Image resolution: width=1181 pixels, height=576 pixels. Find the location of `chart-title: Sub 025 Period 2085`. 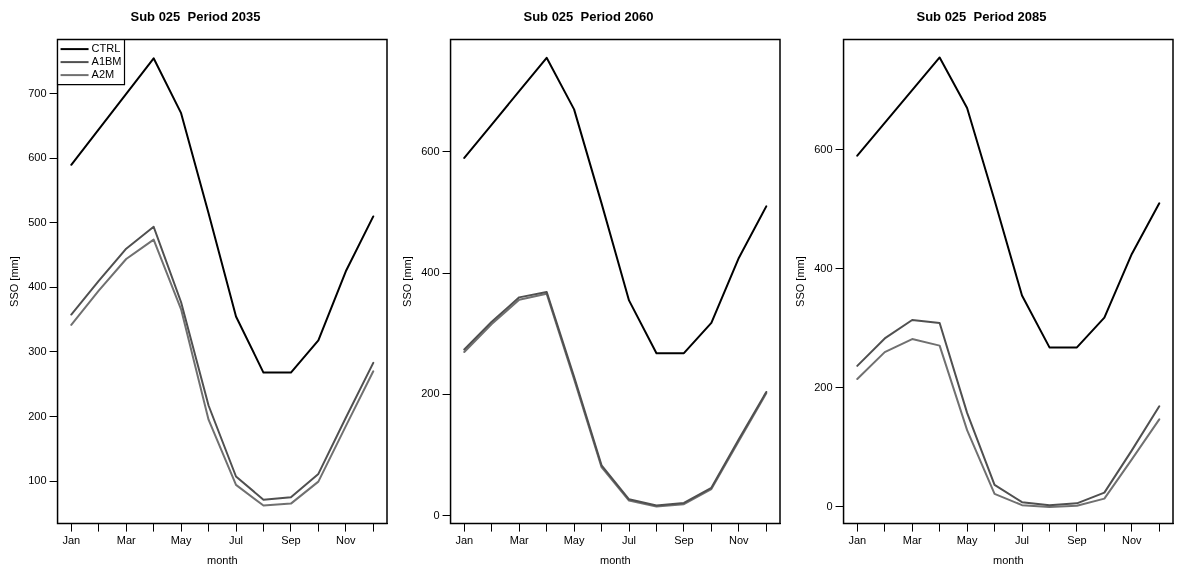

chart-title: Sub 025 Period 2085 is located at coordinates (981, 17).